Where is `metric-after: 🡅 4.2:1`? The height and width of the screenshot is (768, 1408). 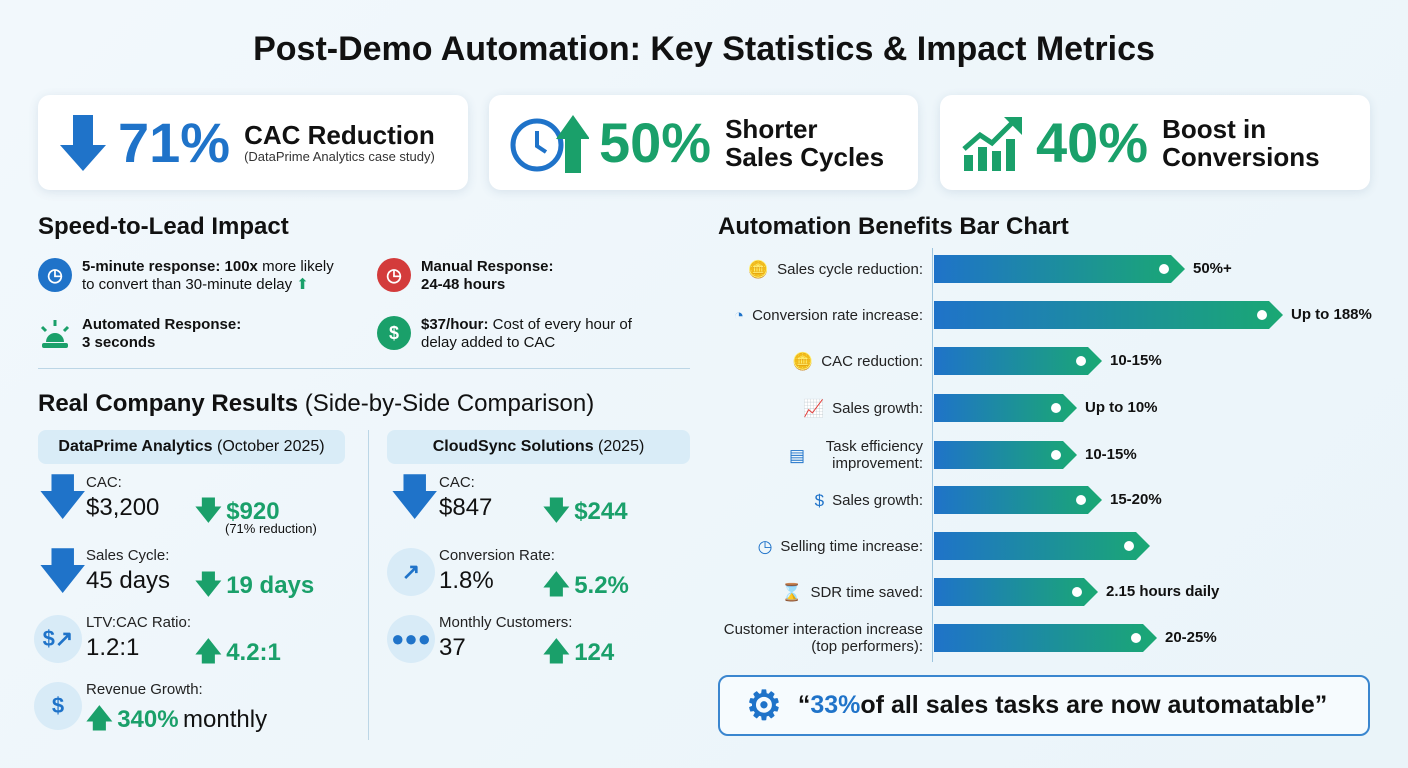
metric-after: 🡅 4.2:1 is located at coordinates (238, 651).